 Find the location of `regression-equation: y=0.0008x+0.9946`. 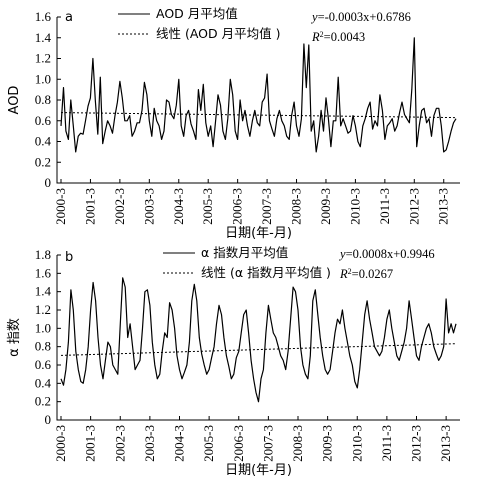

regression-equation: y=0.0008x+0.9946 is located at coordinates (386, 254).